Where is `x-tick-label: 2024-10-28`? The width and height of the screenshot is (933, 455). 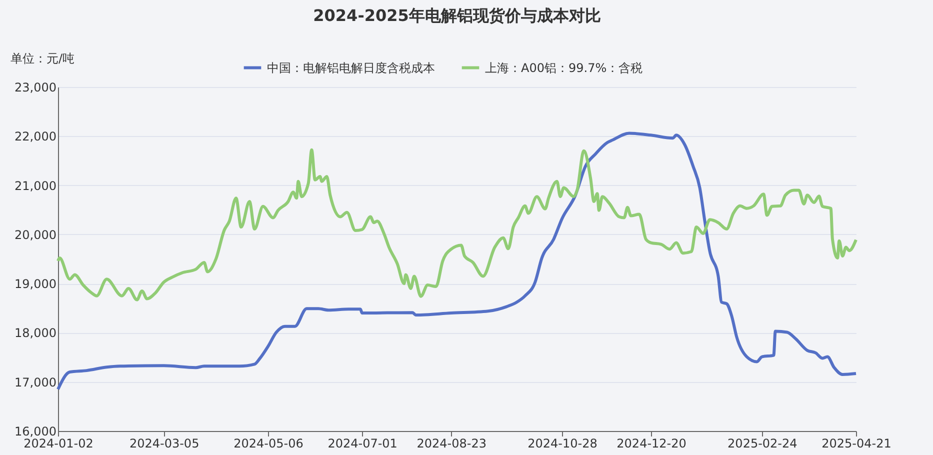
x-tick-label: 2024-10-28 is located at coordinates (563, 443).